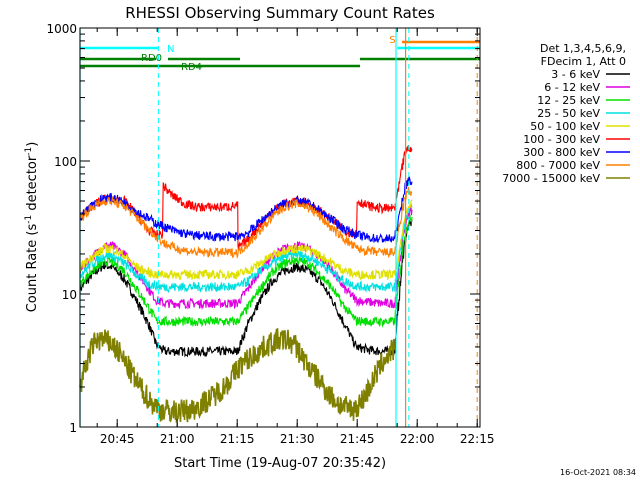 The width and height of the screenshot is (640, 480). Describe the element at coordinates (69, 295) in the screenshot. I see `y-tick-label-1: 10` at that location.